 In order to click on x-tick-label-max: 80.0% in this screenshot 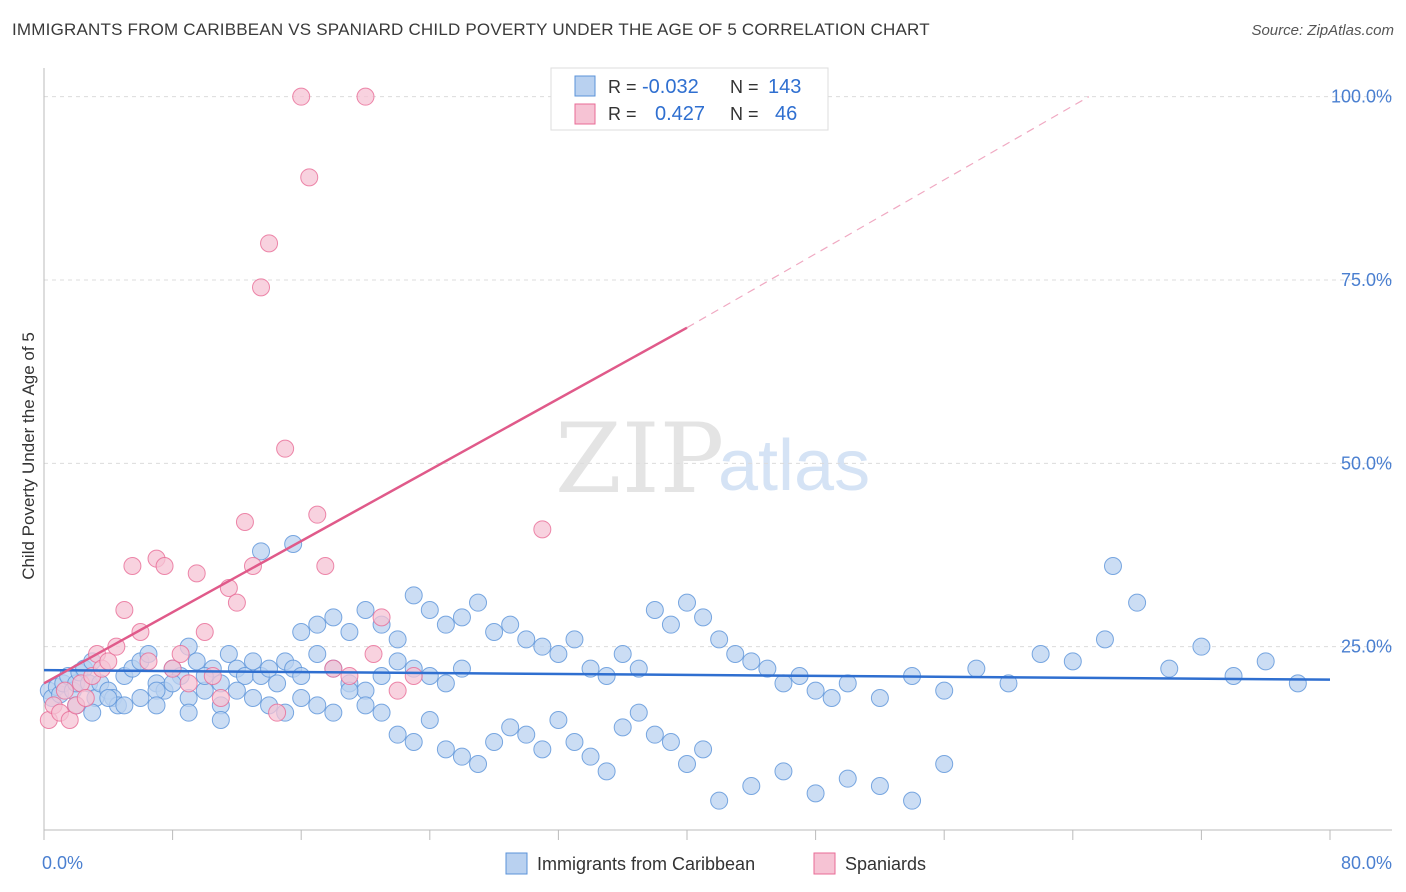, I will do `click(1366, 863)`.